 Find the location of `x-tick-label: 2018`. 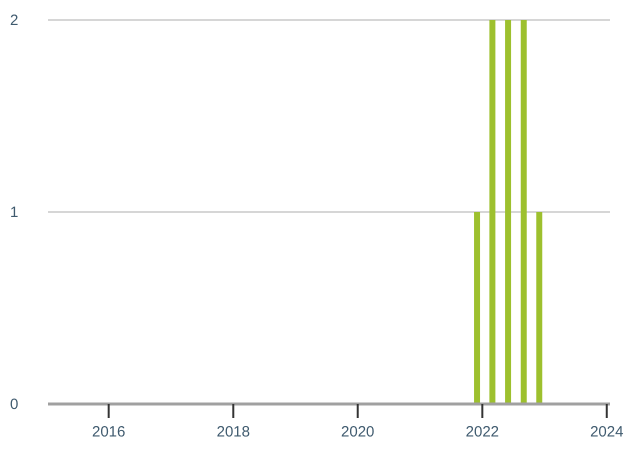

x-tick-label: 2018 is located at coordinates (233, 432).